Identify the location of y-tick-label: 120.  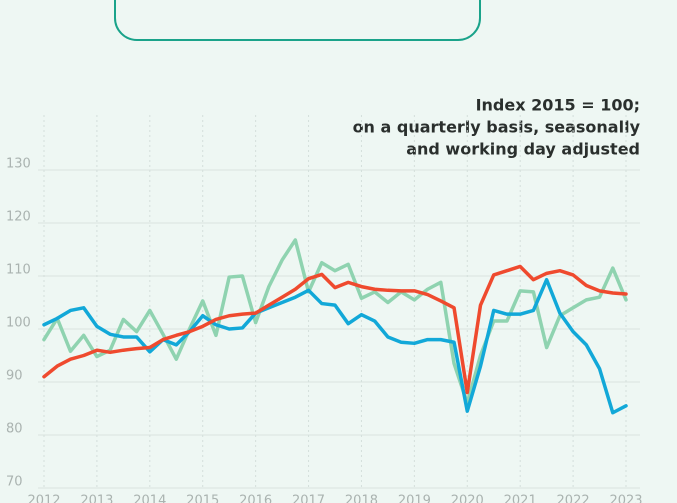
(18, 217).